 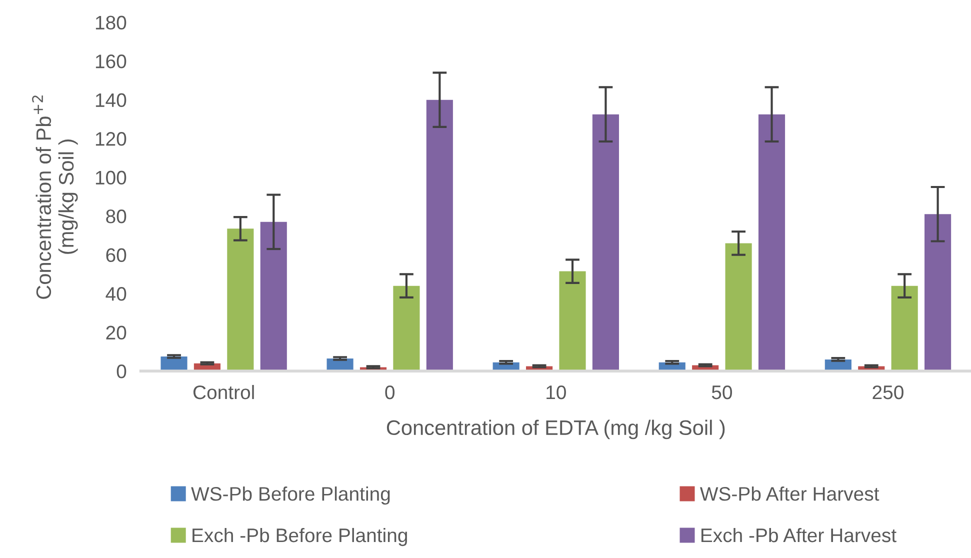 What do you see at coordinates (290, 495) in the screenshot?
I see `legend-label: WS-Pb Before Planting` at bounding box center [290, 495].